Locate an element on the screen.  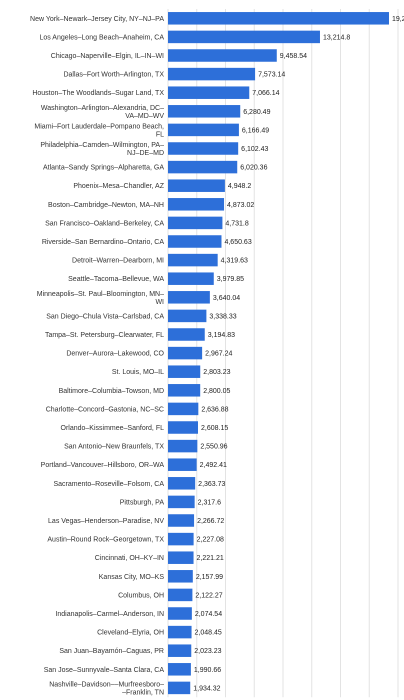
category-label: Las Vegas–Henderson–Paradise, NV is located at coordinates (106, 521).